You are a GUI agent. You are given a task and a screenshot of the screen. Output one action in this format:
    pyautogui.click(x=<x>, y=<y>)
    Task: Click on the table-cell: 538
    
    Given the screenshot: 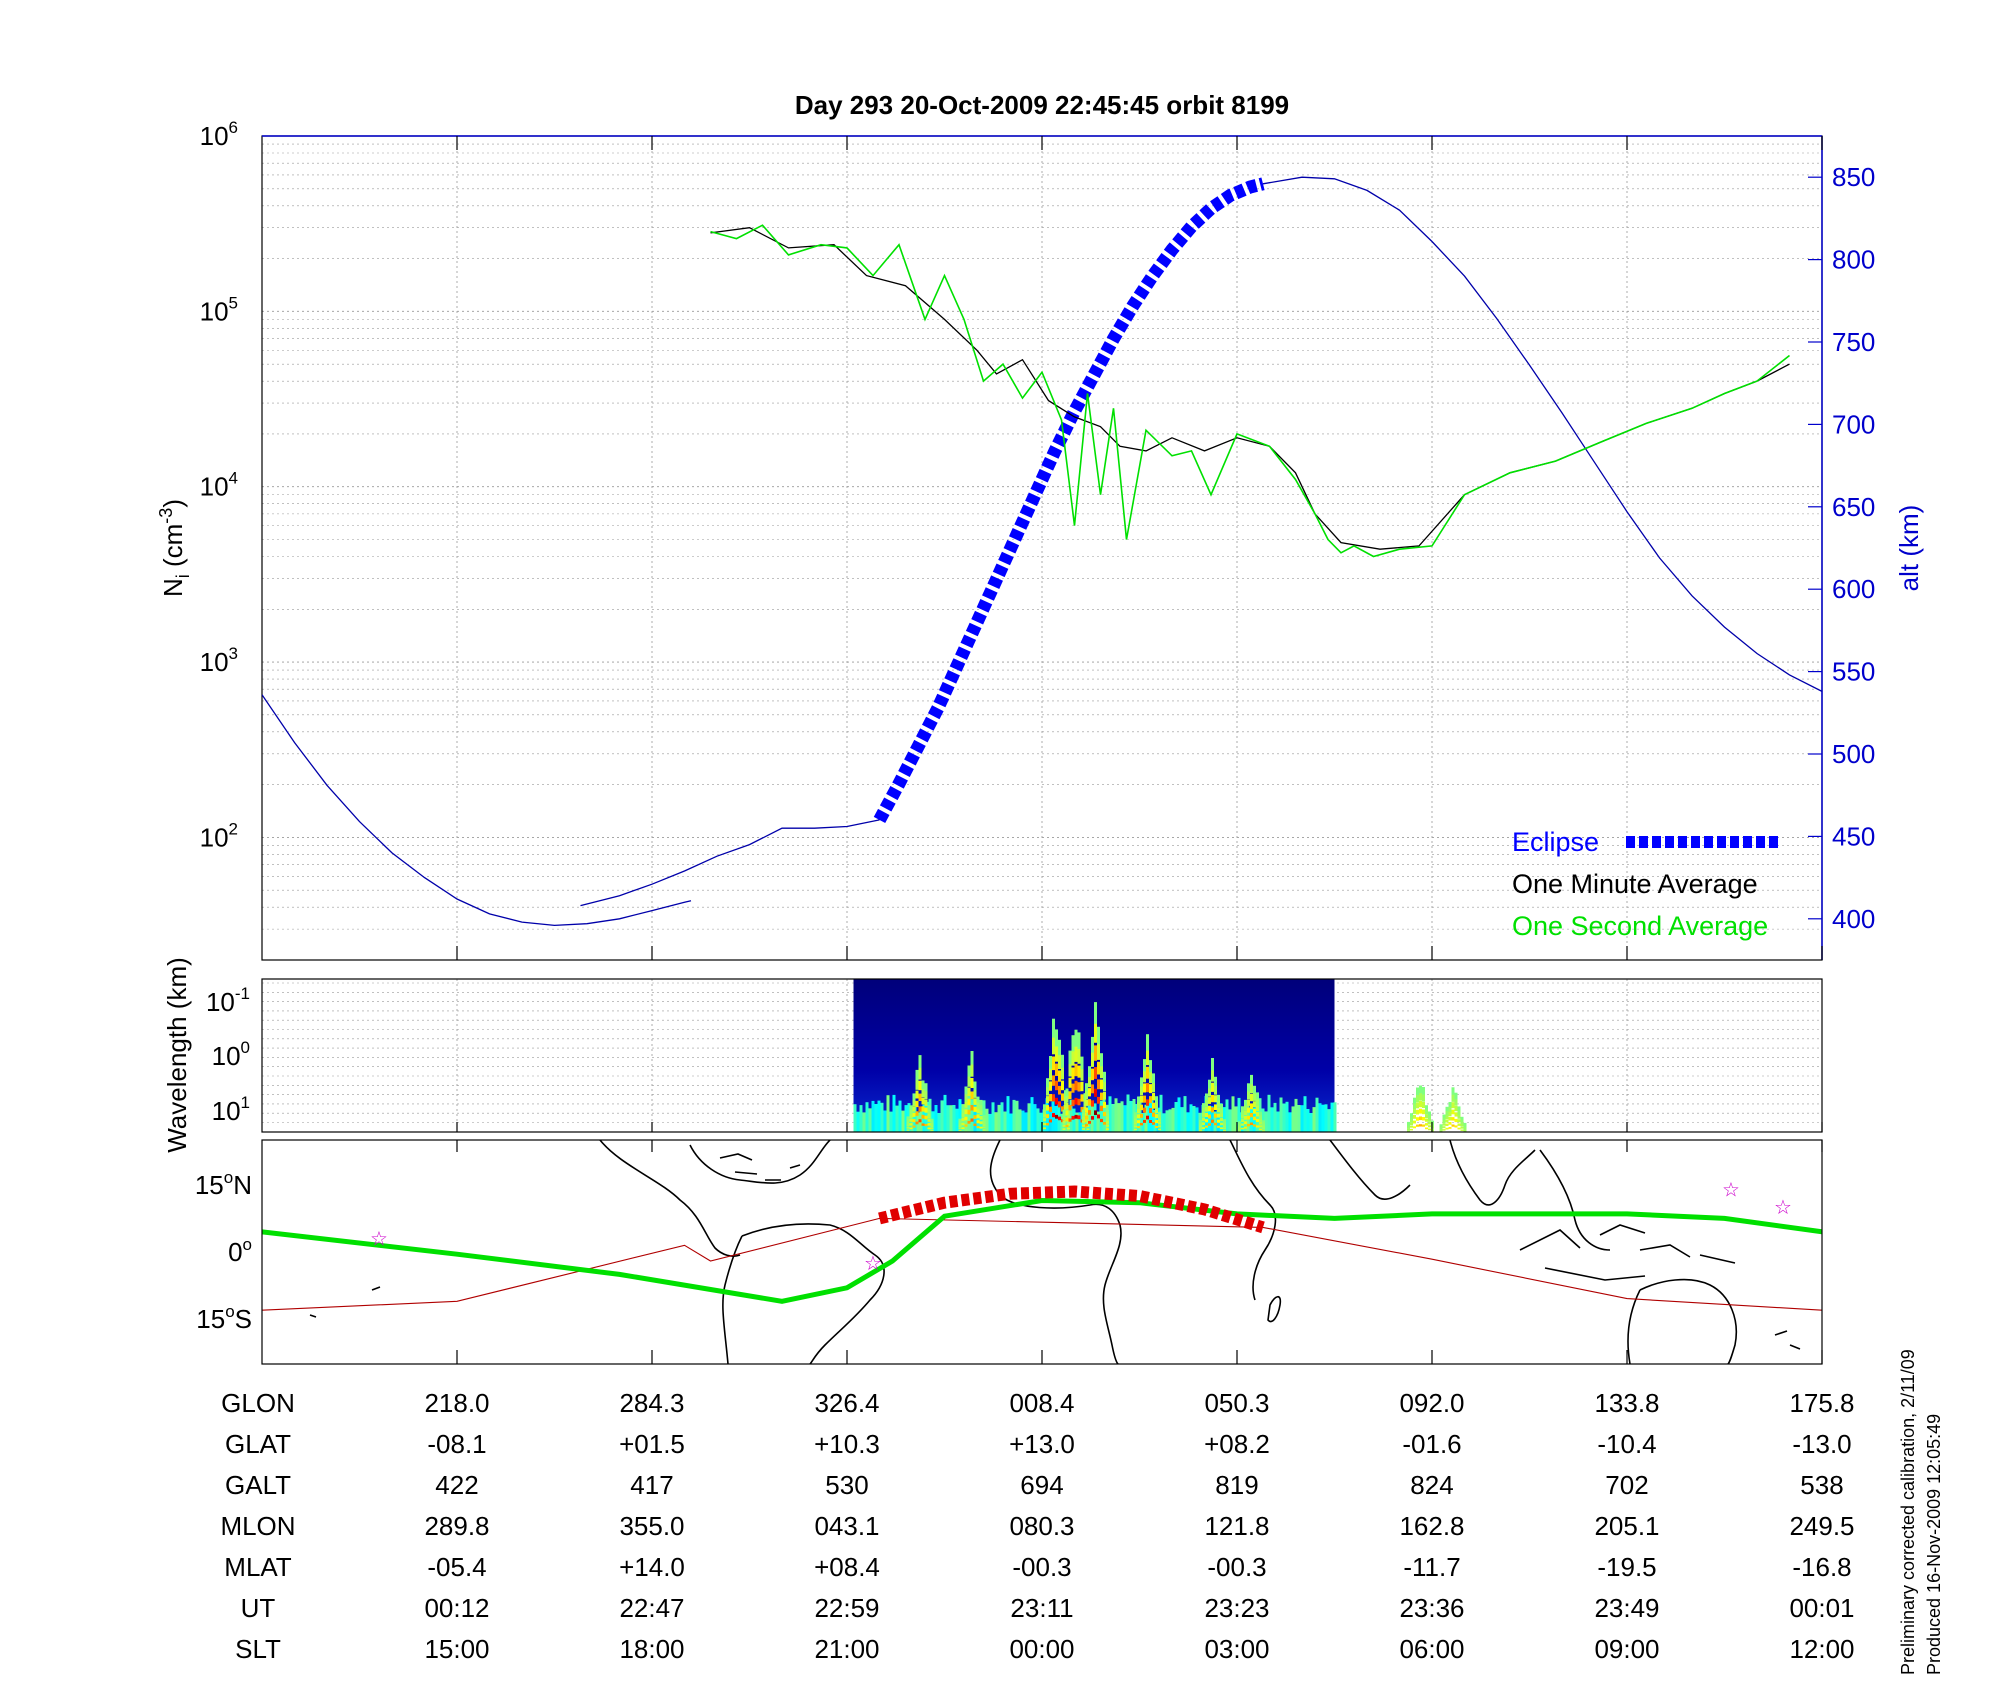 What is the action you would take?
    pyautogui.click(x=1821, y=1485)
    